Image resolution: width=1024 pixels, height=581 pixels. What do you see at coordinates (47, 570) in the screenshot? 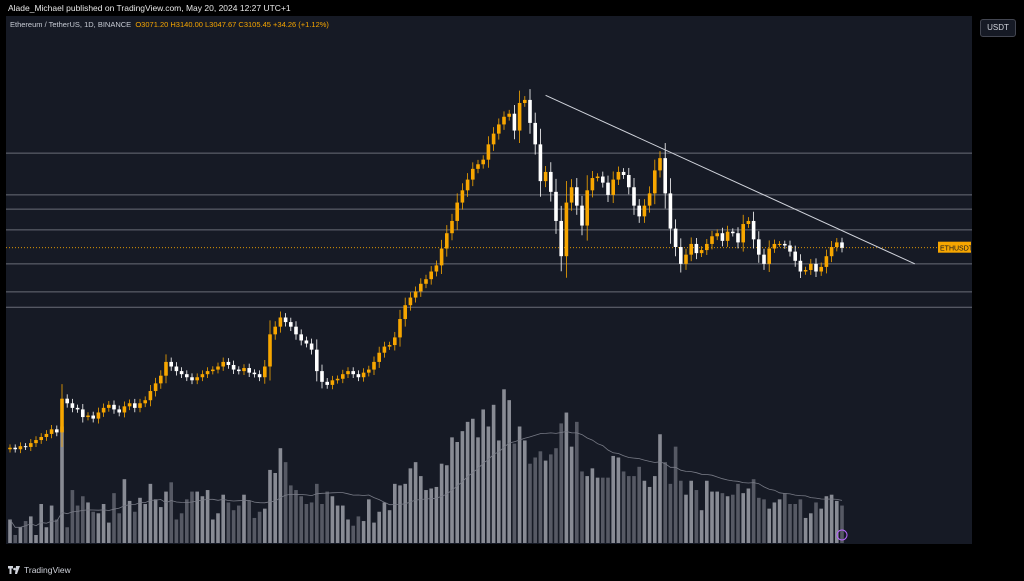
I see `footer-brand: TradingView` at bounding box center [47, 570].